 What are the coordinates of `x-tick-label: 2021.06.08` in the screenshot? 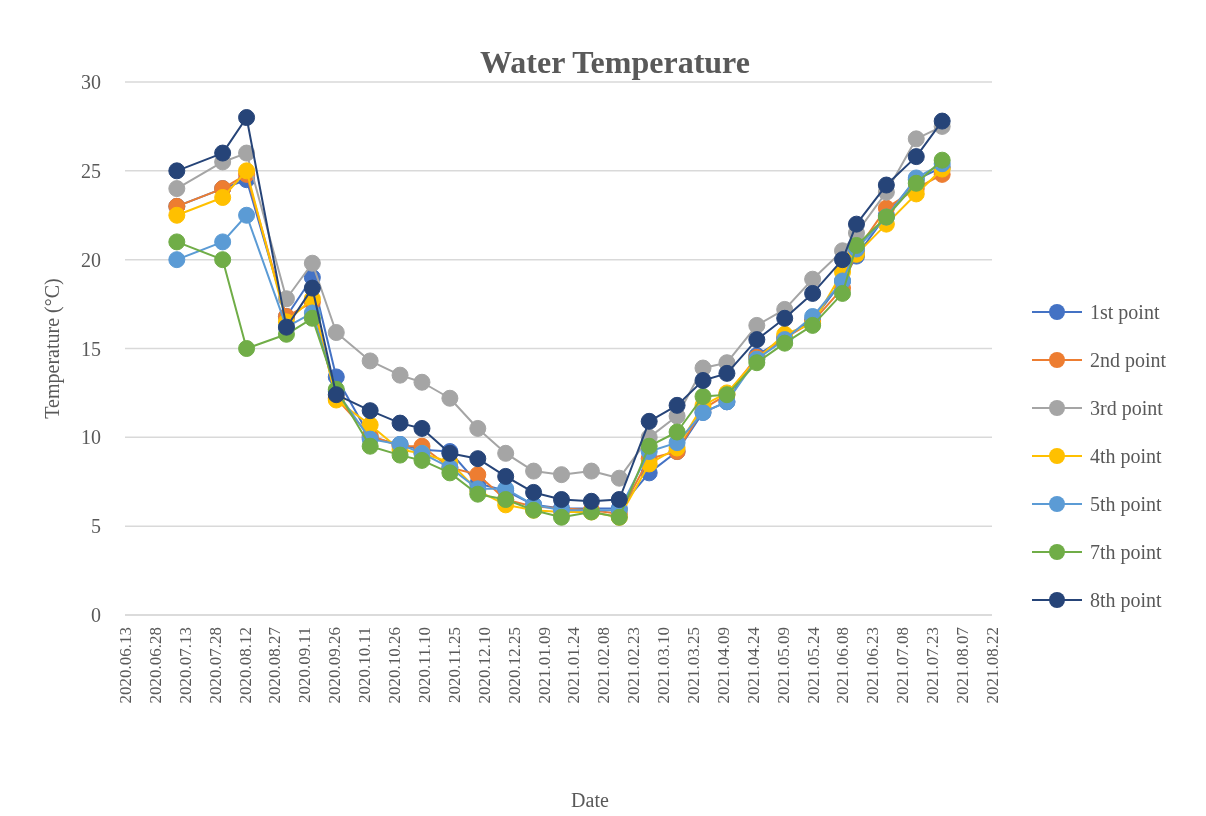 It's located at (843, 665).